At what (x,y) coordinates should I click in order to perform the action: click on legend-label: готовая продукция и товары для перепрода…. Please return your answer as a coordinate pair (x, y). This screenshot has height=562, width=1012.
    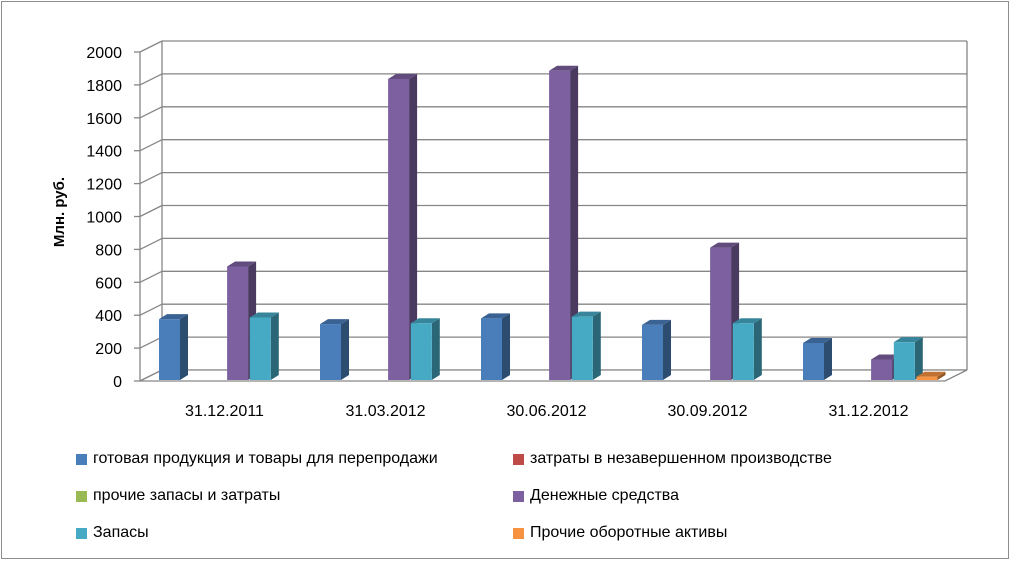
    Looking at the image, I should click on (265, 458).